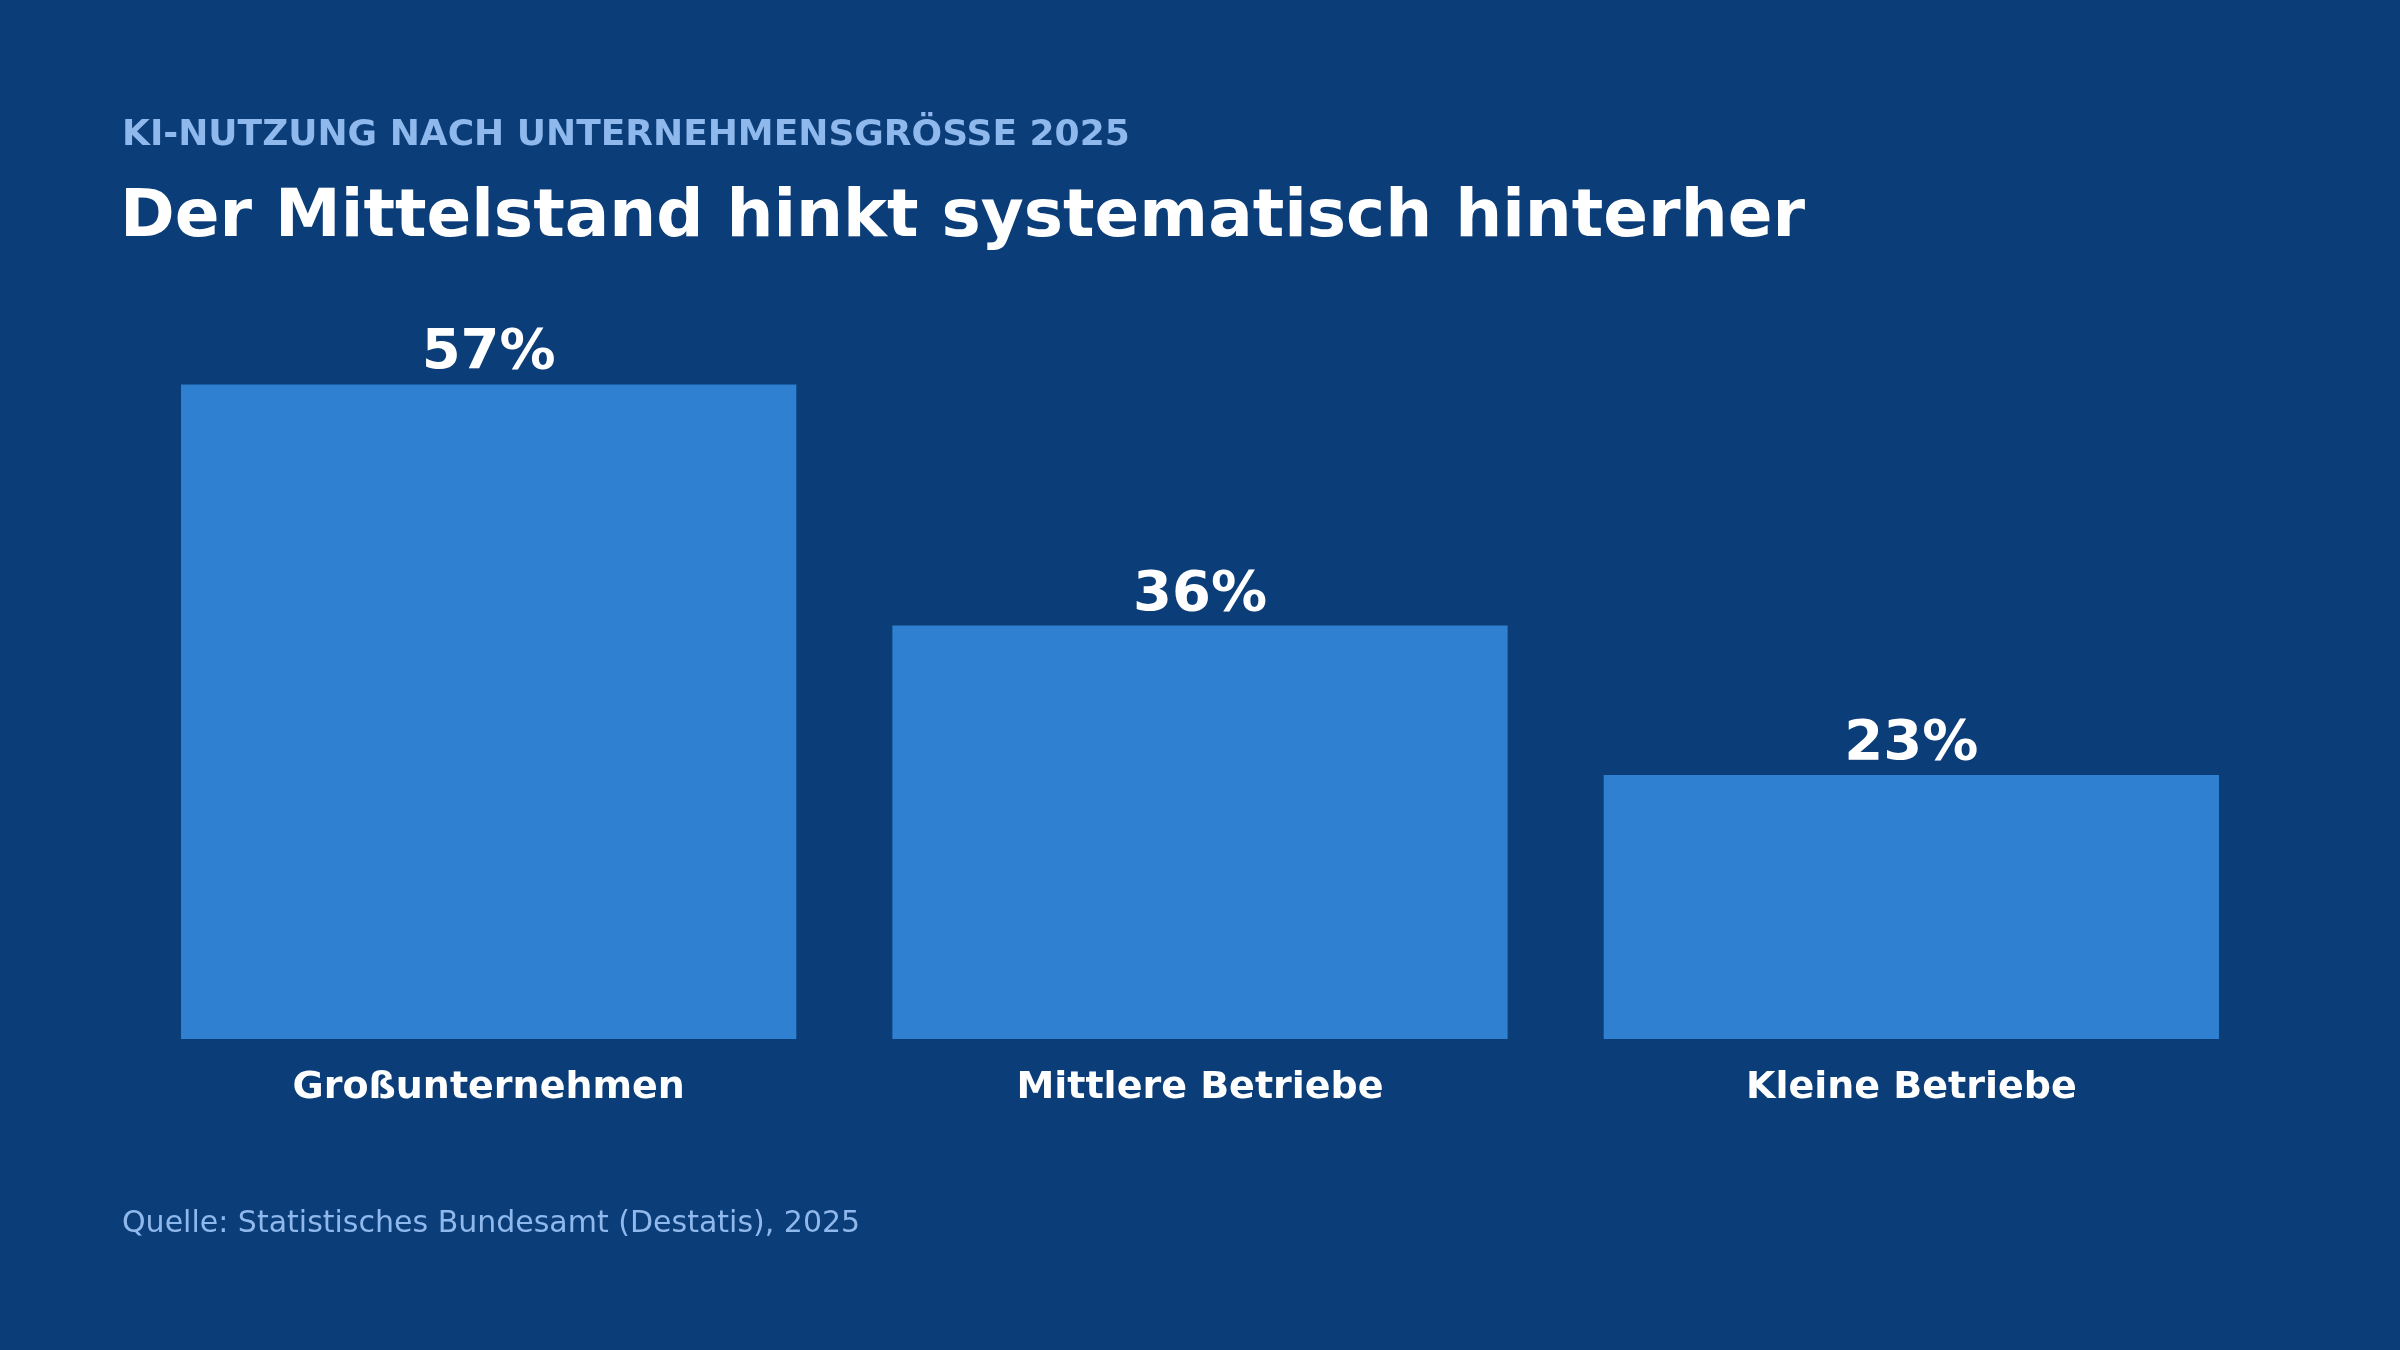  Describe the element at coordinates (1200, 590) in the screenshot. I see `data-label: 36%` at that location.